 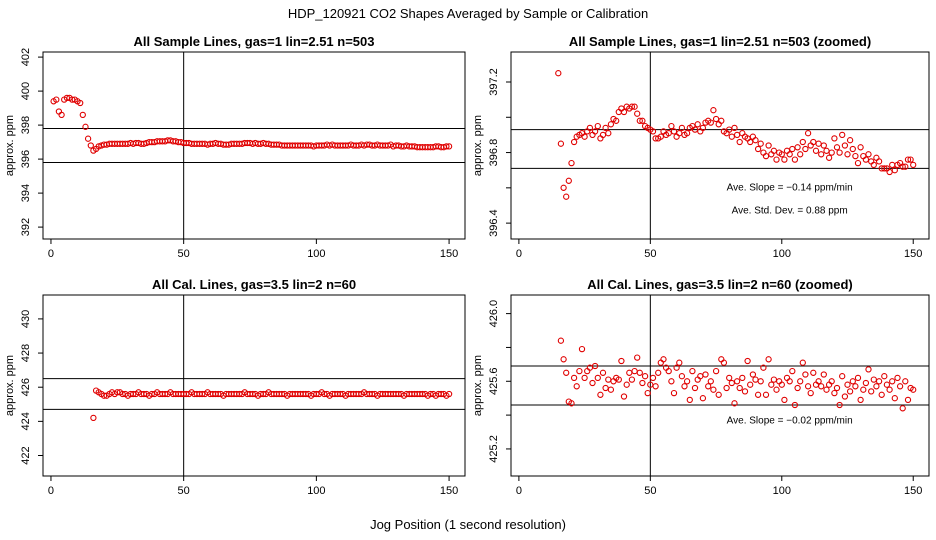 I want to click on panel-title: All Sample Lines, gas=1 lin=2.51 n=503, so click(x=254, y=41).